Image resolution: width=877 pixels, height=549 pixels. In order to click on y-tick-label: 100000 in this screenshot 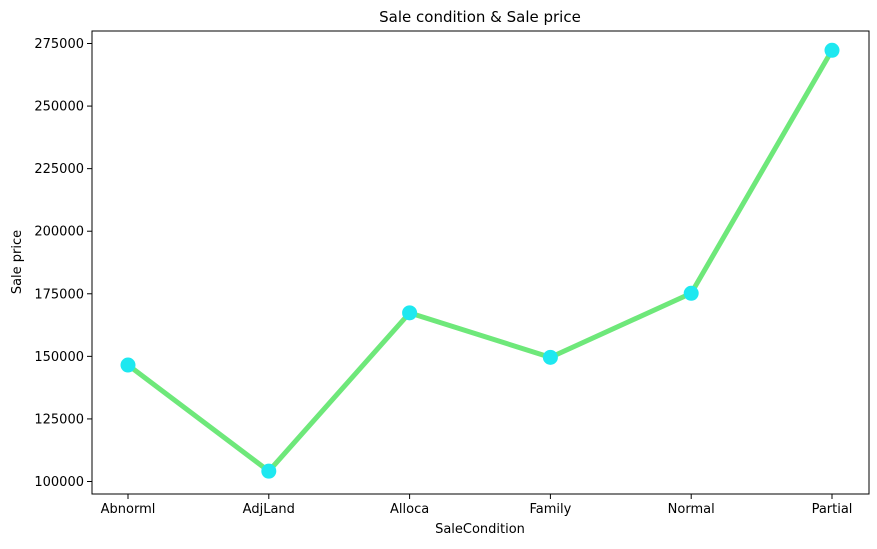, I will do `click(59, 482)`.